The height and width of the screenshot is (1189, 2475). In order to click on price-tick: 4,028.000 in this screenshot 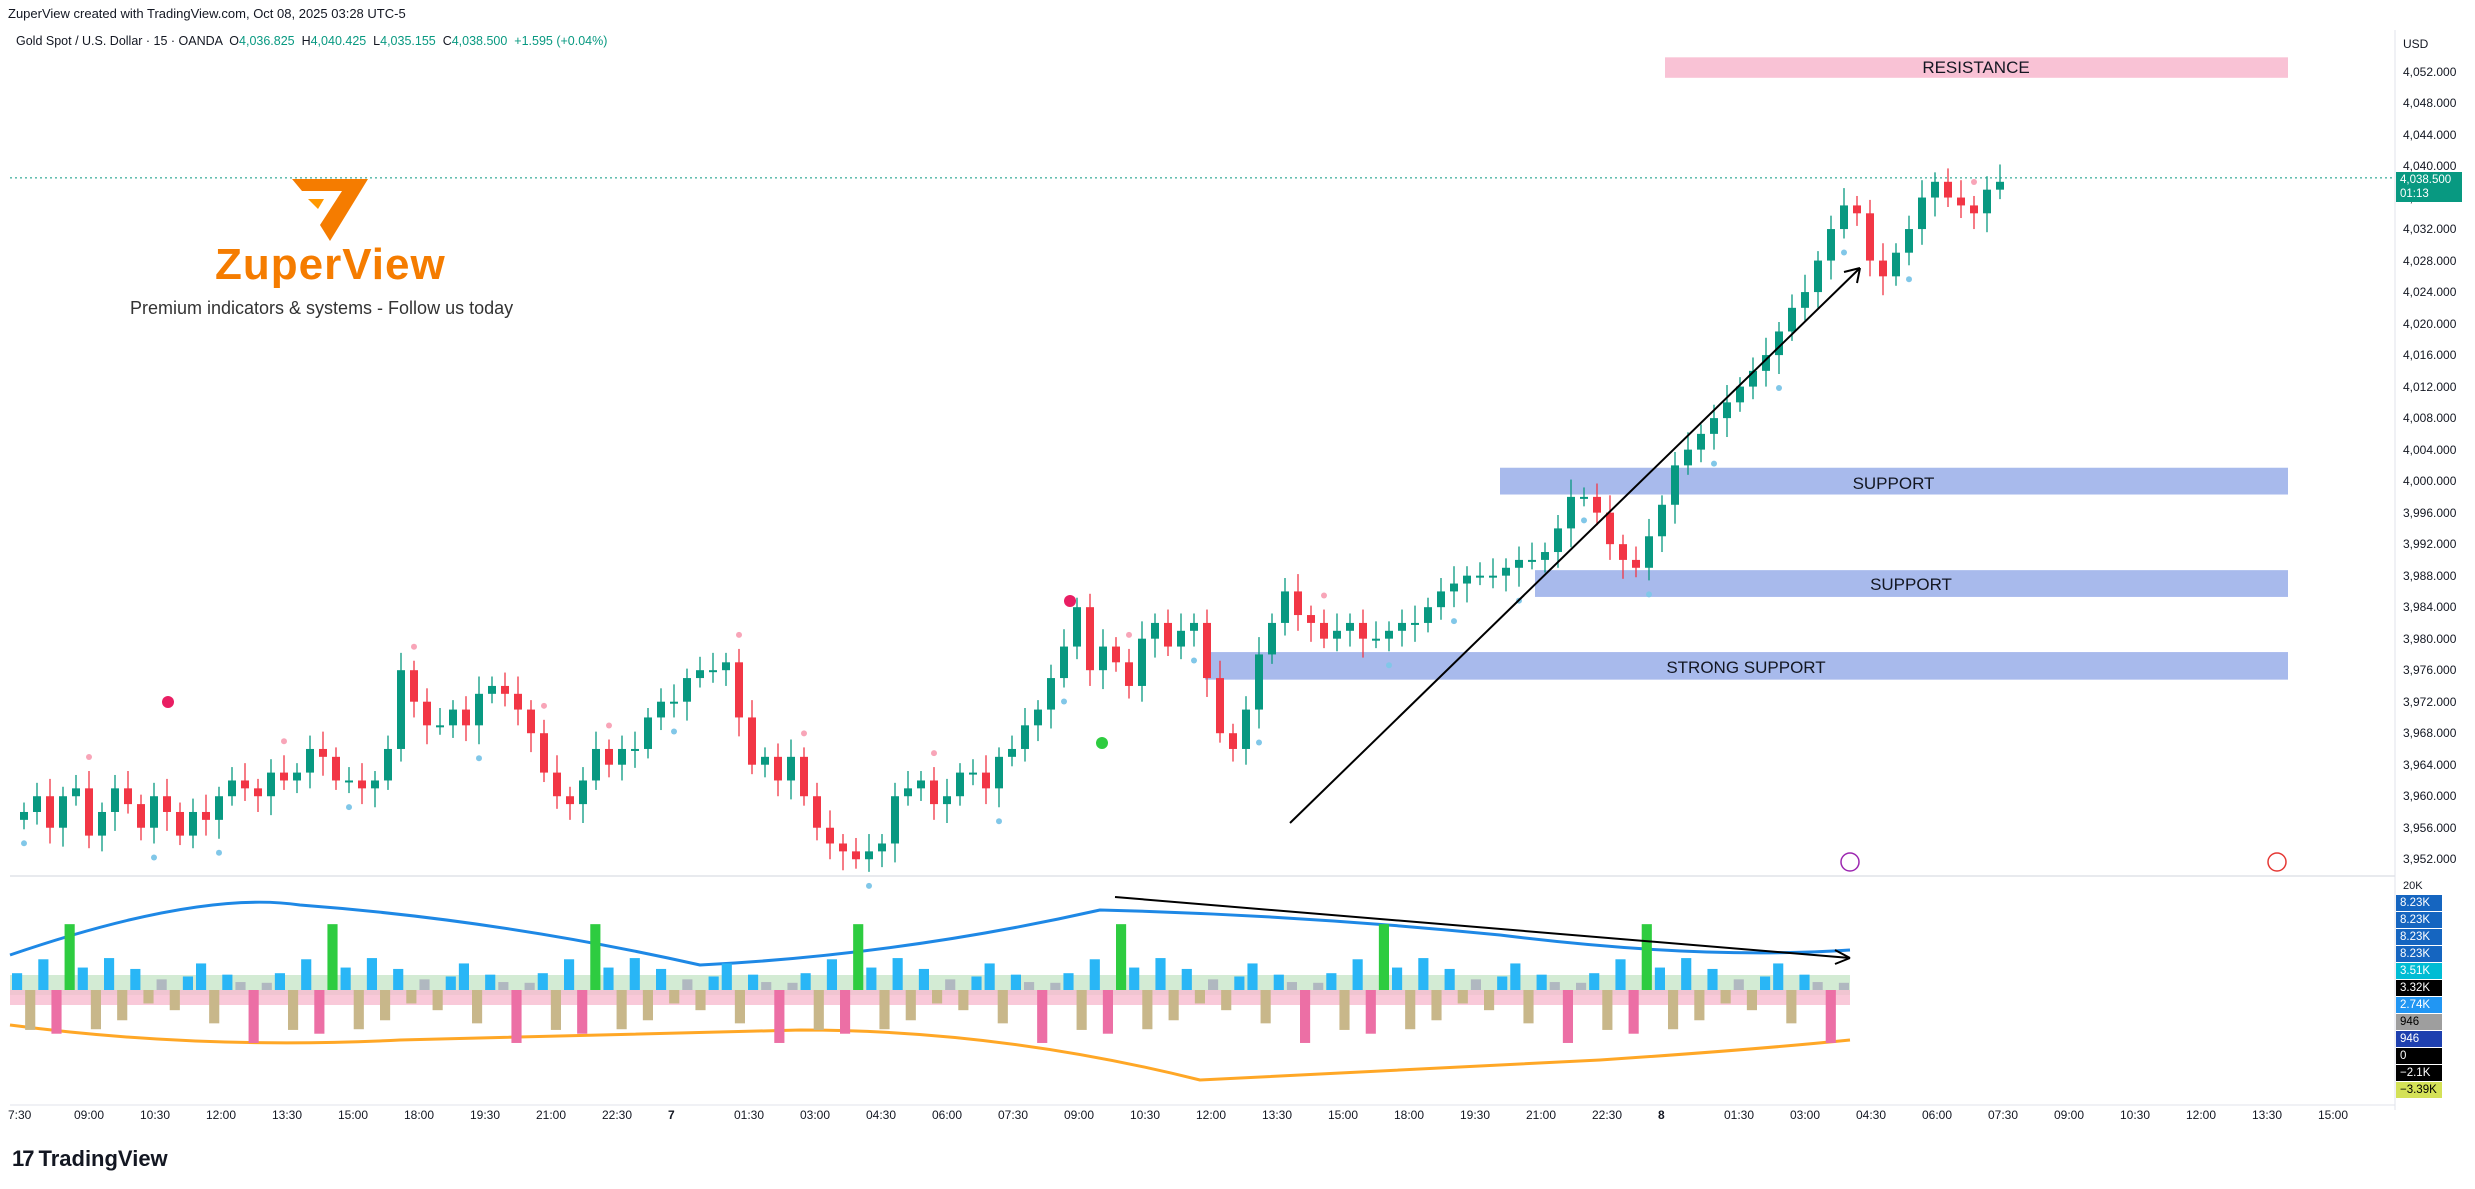, I will do `click(2430, 260)`.